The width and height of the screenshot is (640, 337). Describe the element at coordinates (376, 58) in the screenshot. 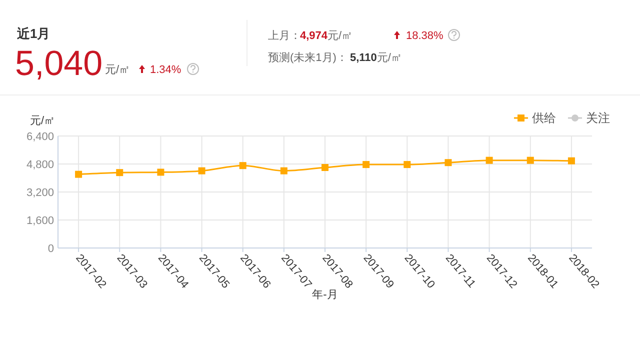

I see `text: 5,110元/㎡` at that location.